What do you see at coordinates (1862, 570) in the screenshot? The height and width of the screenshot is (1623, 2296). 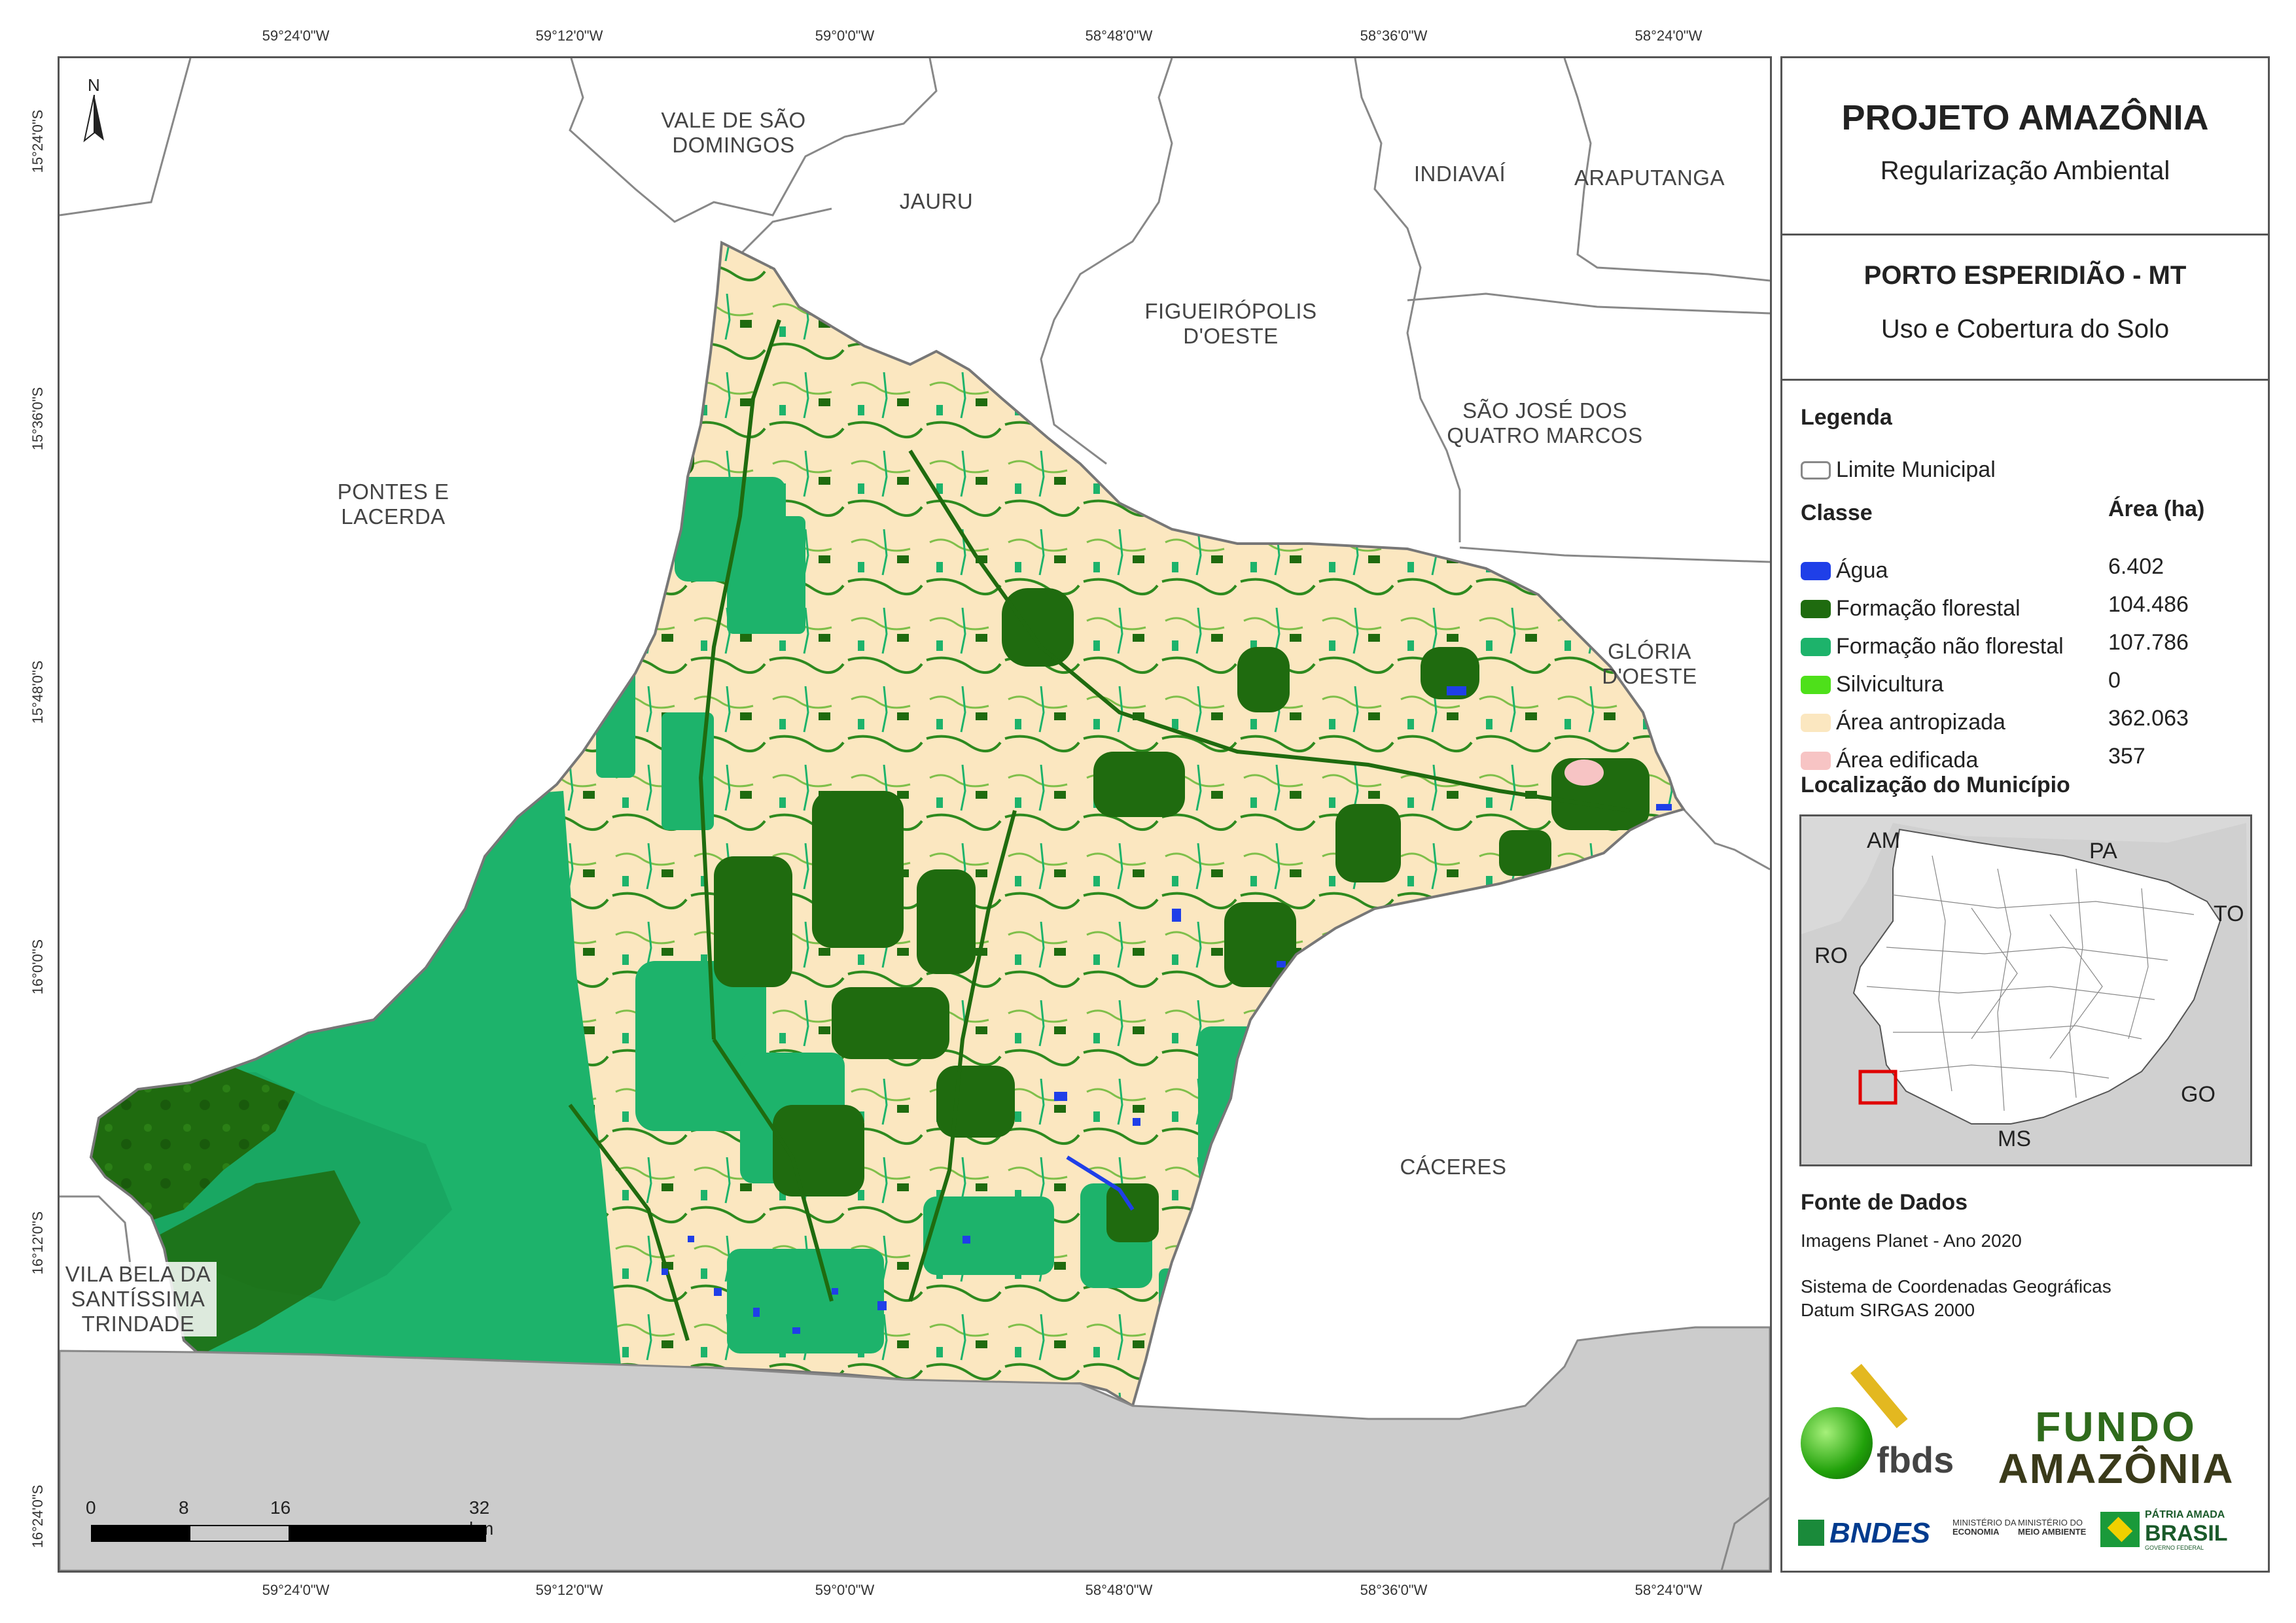 I see `class-label: Água` at bounding box center [1862, 570].